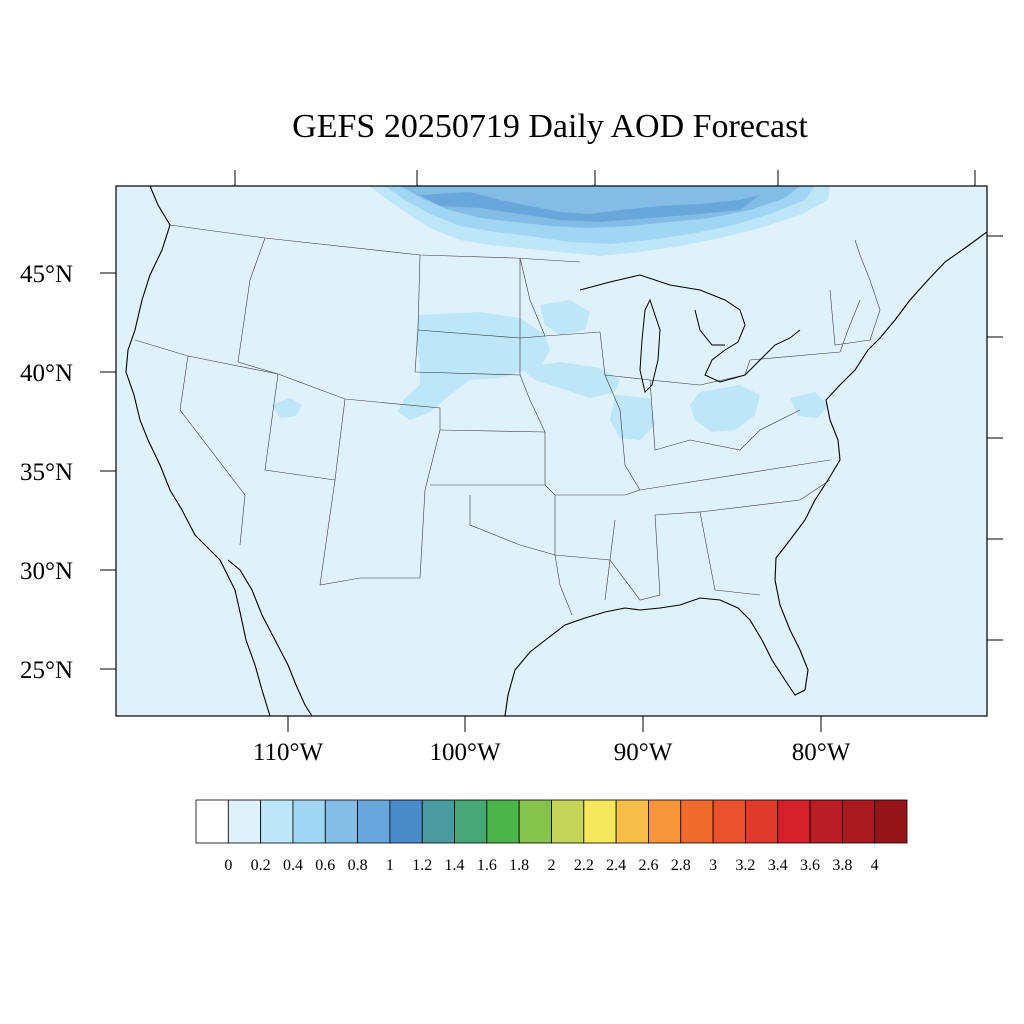 Image resolution: width=1024 pixels, height=1024 pixels. I want to click on lat-label-25: 25°N, so click(46, 670).